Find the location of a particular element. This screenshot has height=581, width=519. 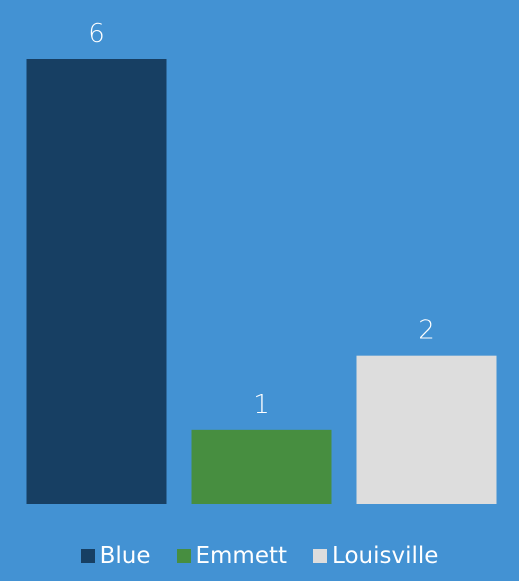

legend-swatch-emmett is located at coordinates (183, 556).